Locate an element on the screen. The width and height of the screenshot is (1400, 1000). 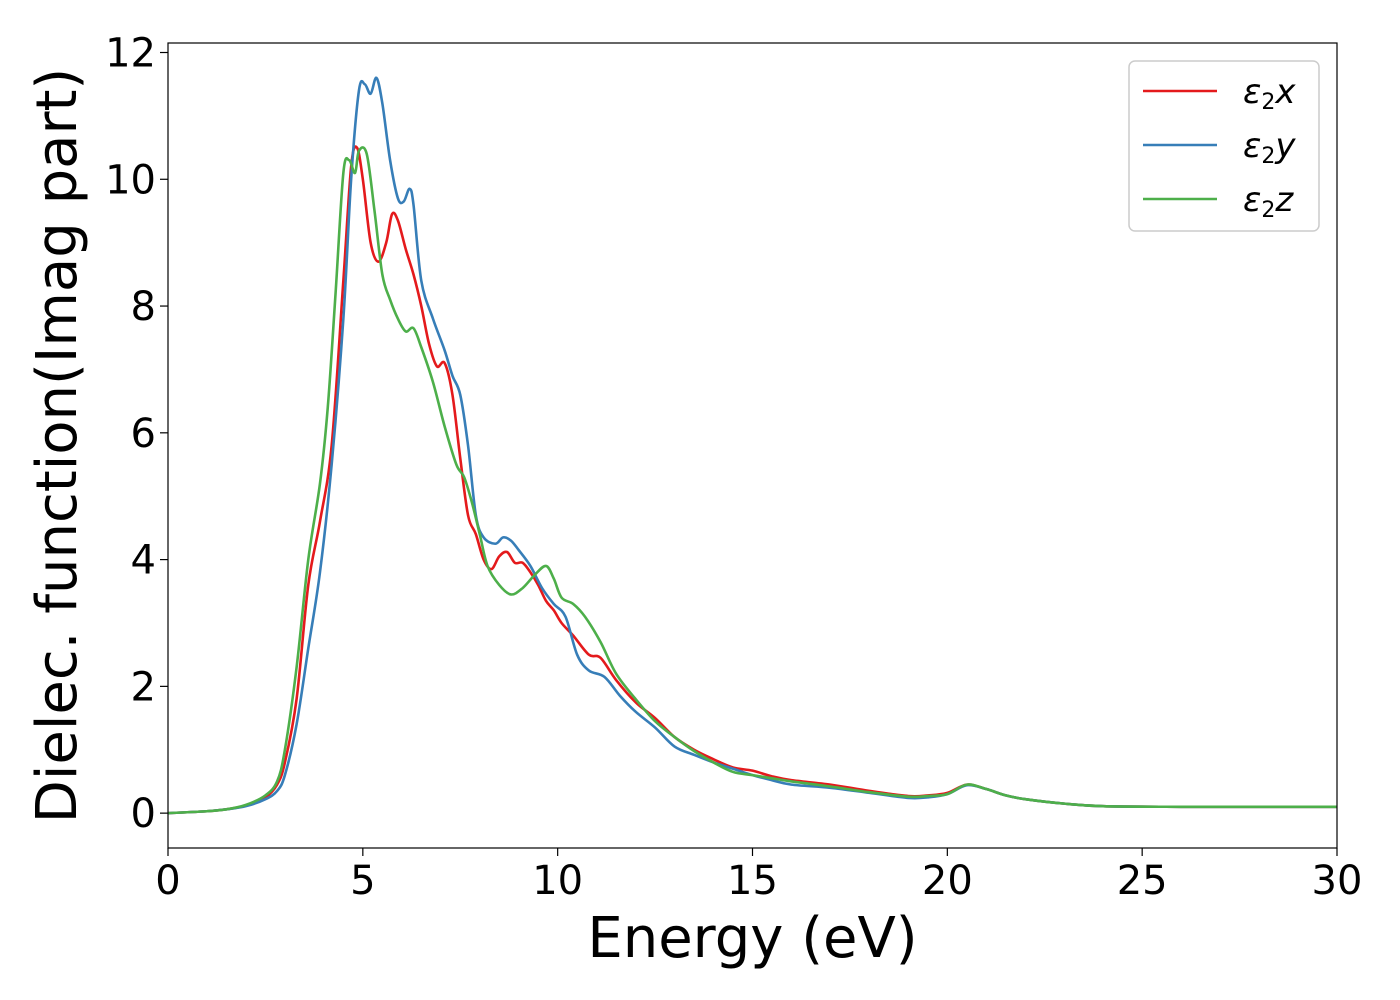
legend: ε2x ε2y ε2z is located at coordinates (1224, 146).